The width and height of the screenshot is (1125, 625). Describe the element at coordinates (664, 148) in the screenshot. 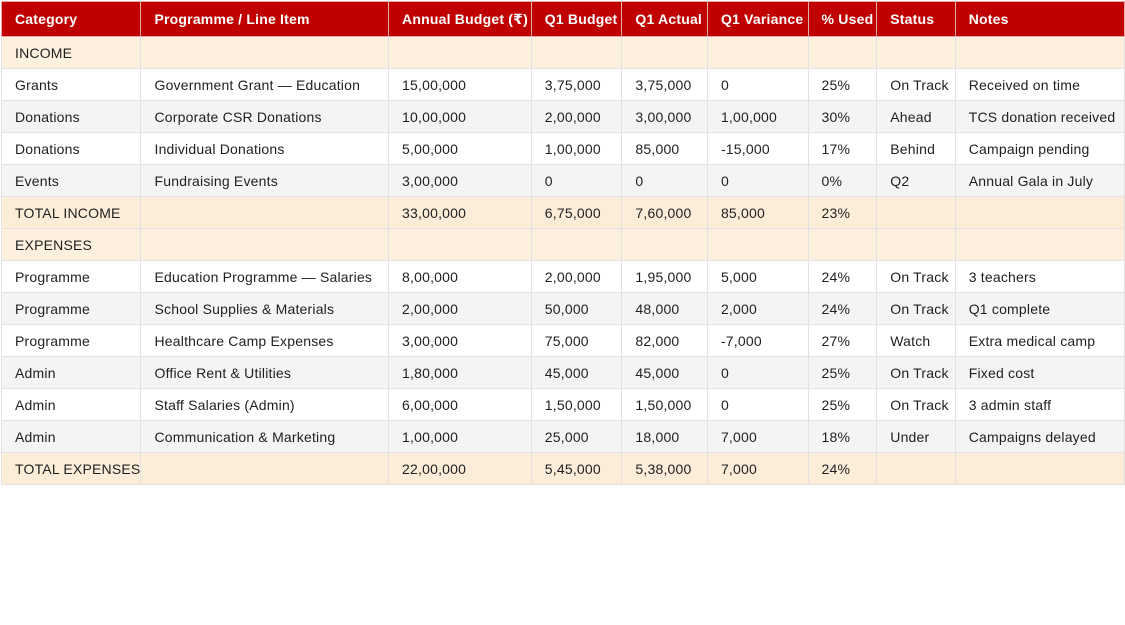

I see `q1-actual-cell: 85,000` at that location.